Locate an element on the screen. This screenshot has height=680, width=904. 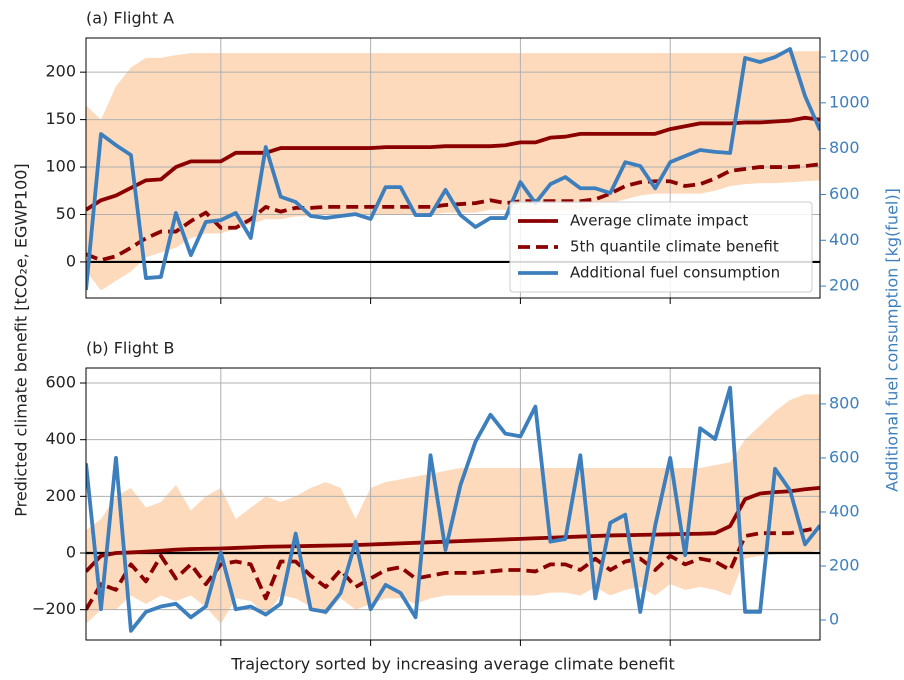
y-tick-label: −200 is located at coordinates (54, 608).